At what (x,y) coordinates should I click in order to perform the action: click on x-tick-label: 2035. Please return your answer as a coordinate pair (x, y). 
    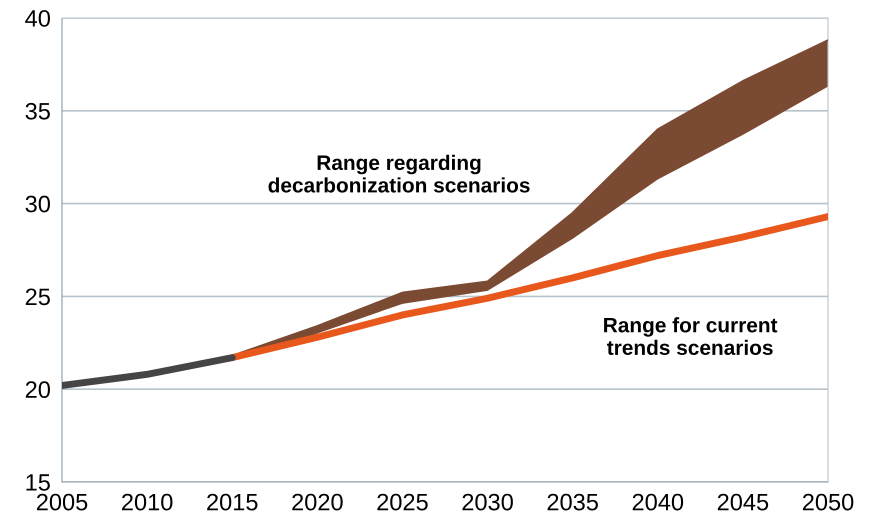
    Looking at the image, I should click on (573, 502).